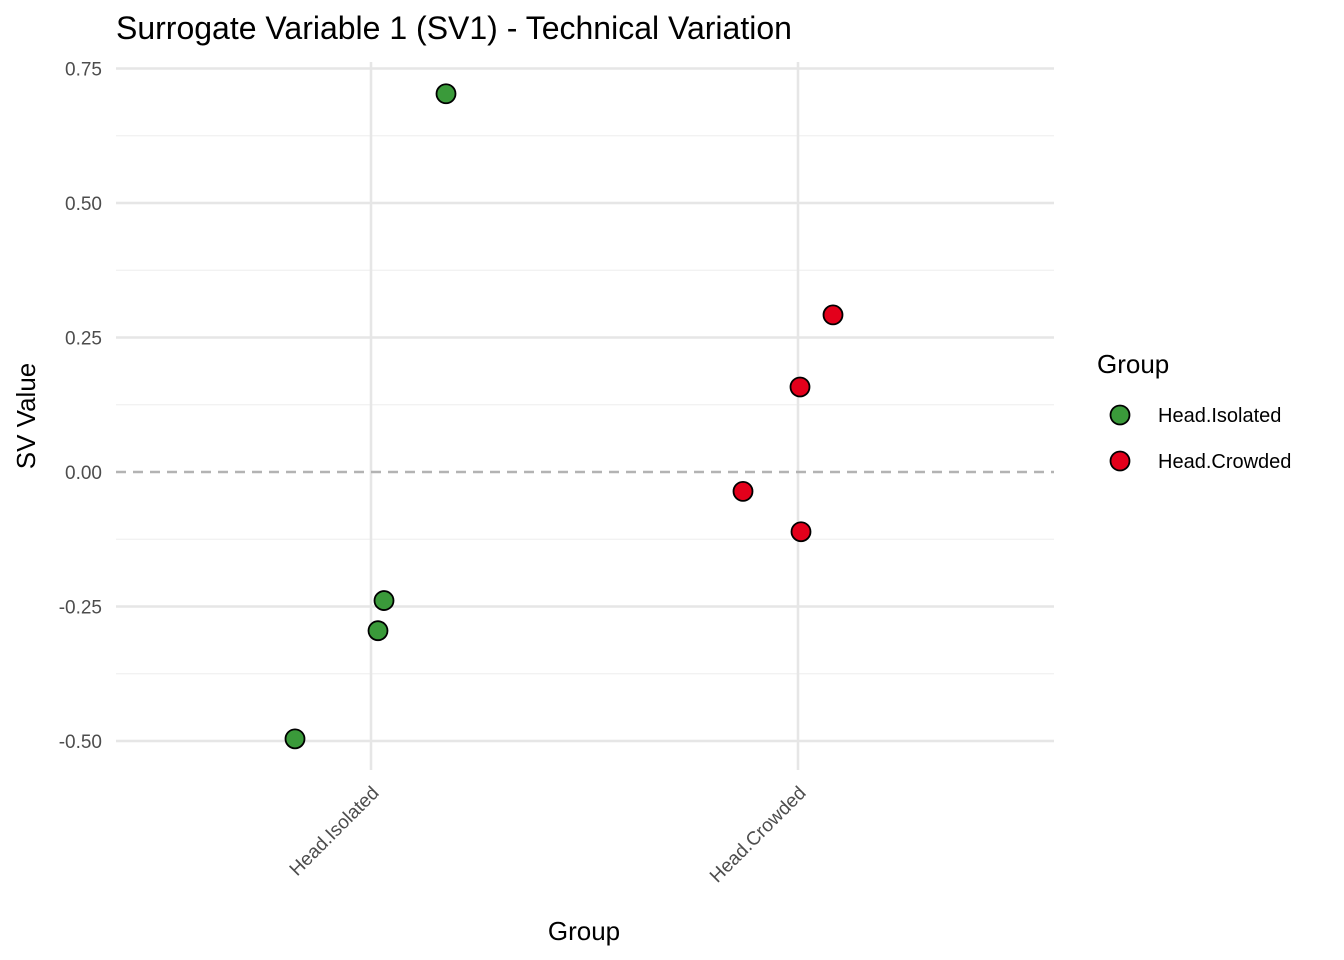 The width and height of the screenshot is (1344, 960). I want to click on legend-title: Group, so click(1133, 364).